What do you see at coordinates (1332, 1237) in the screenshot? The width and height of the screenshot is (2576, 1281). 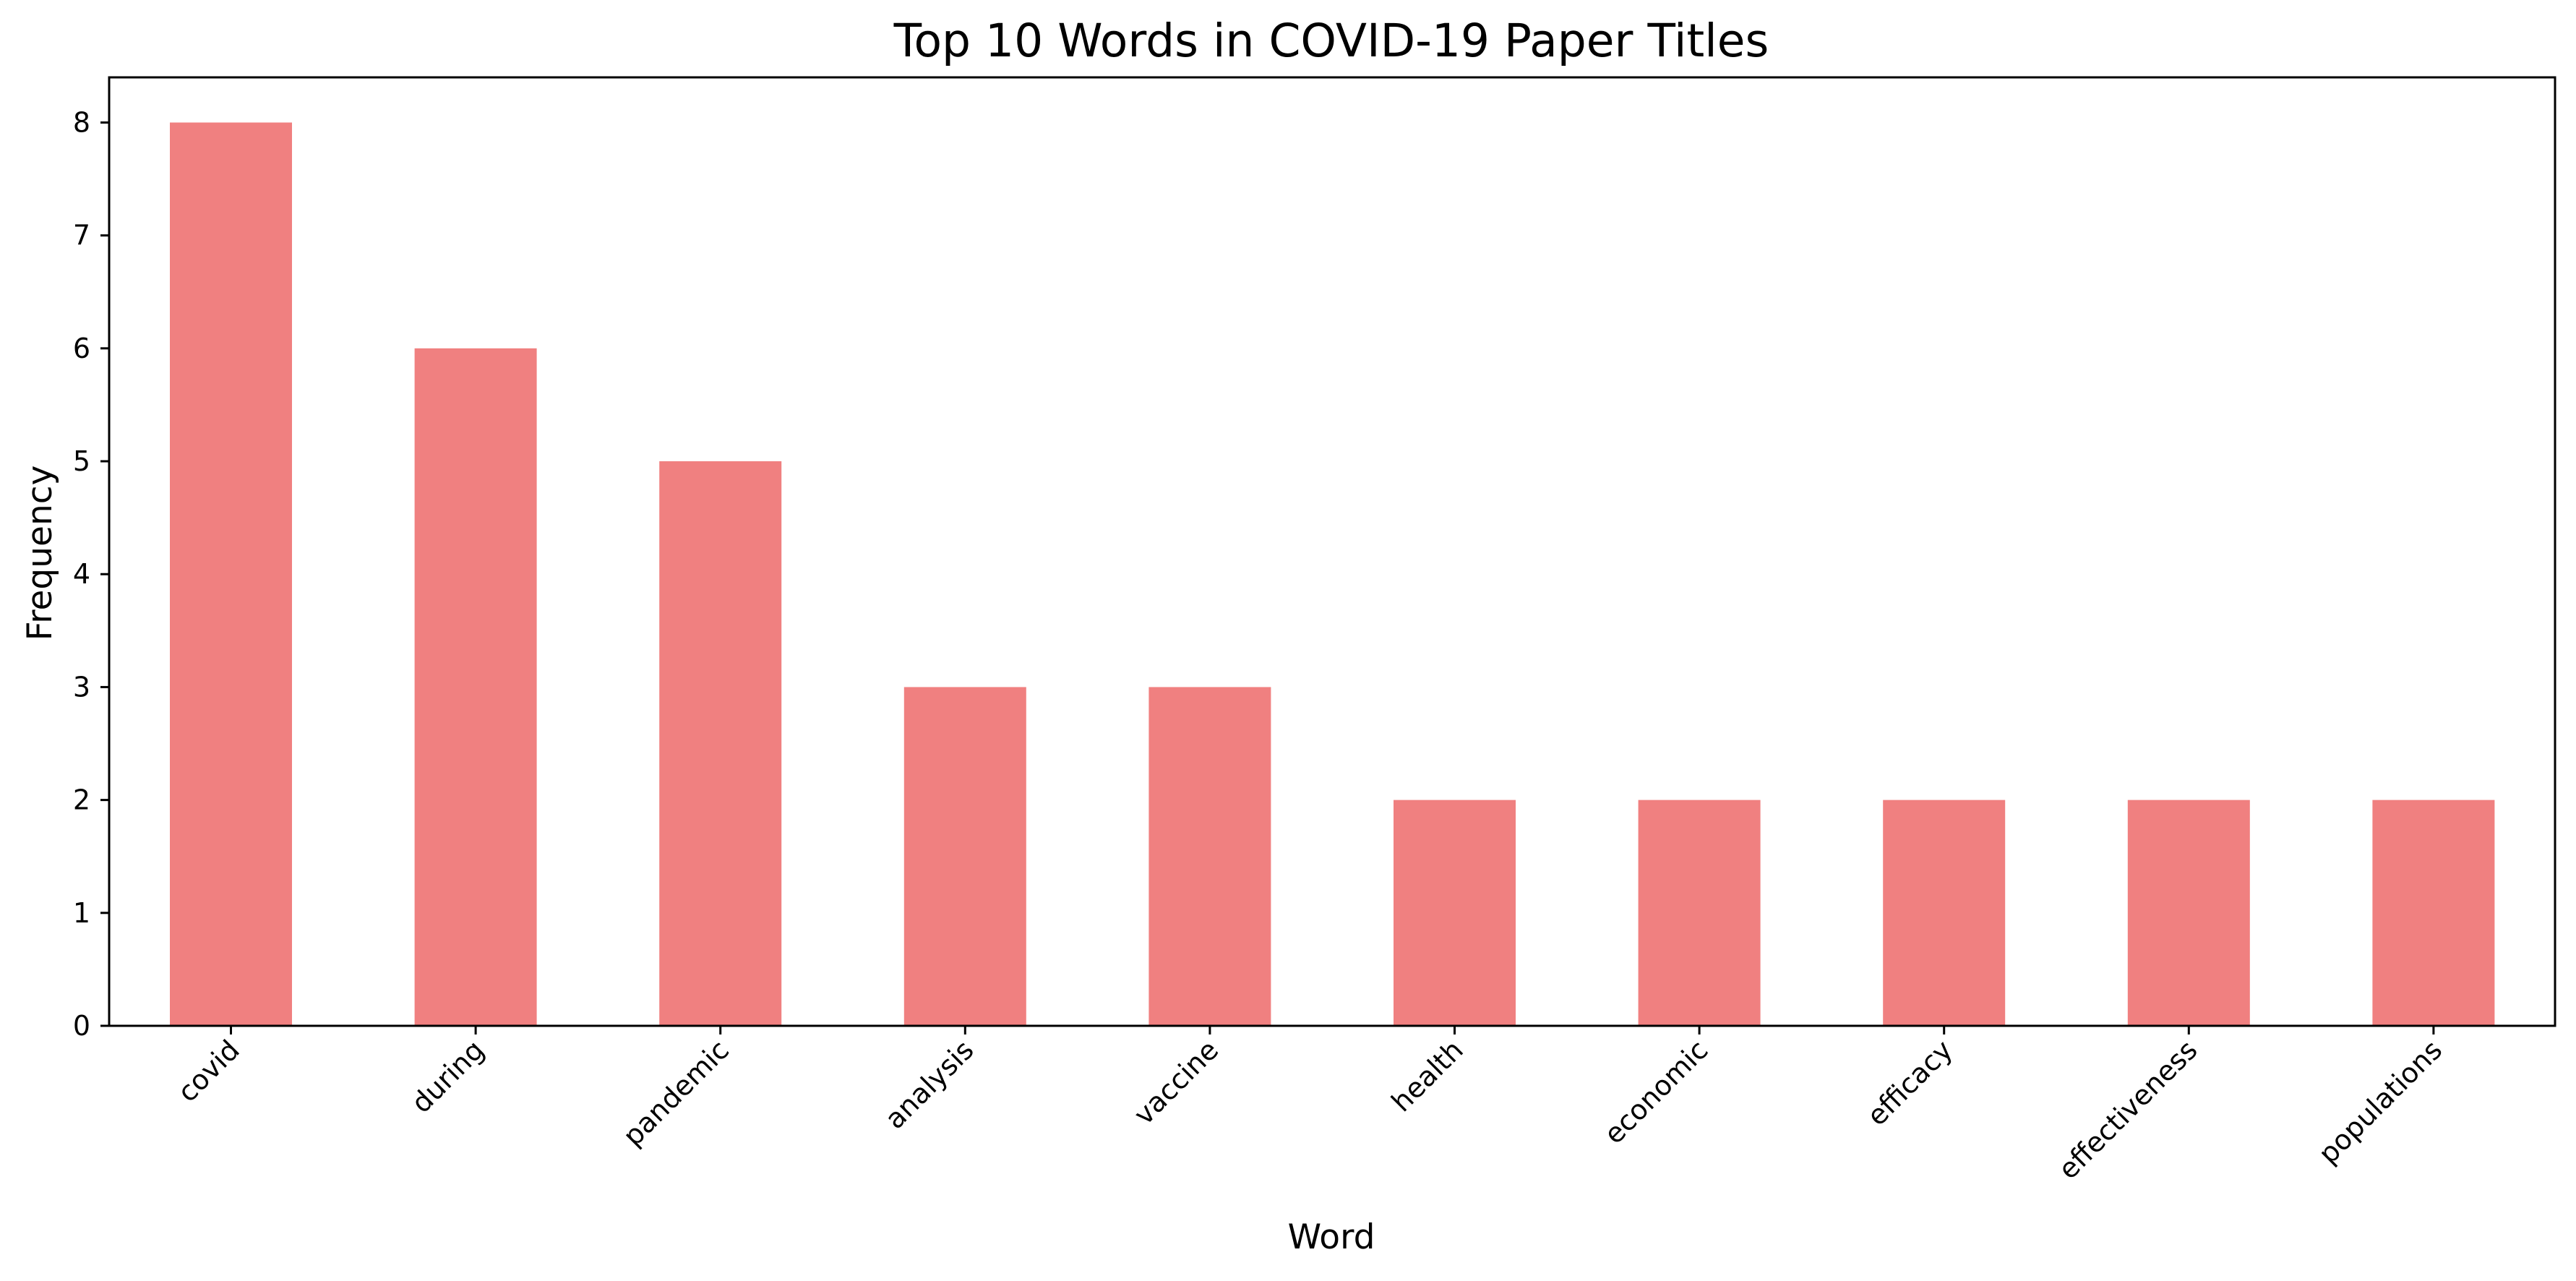 I see `x-axis-label: Word` at bounding box center [1332, 1237].